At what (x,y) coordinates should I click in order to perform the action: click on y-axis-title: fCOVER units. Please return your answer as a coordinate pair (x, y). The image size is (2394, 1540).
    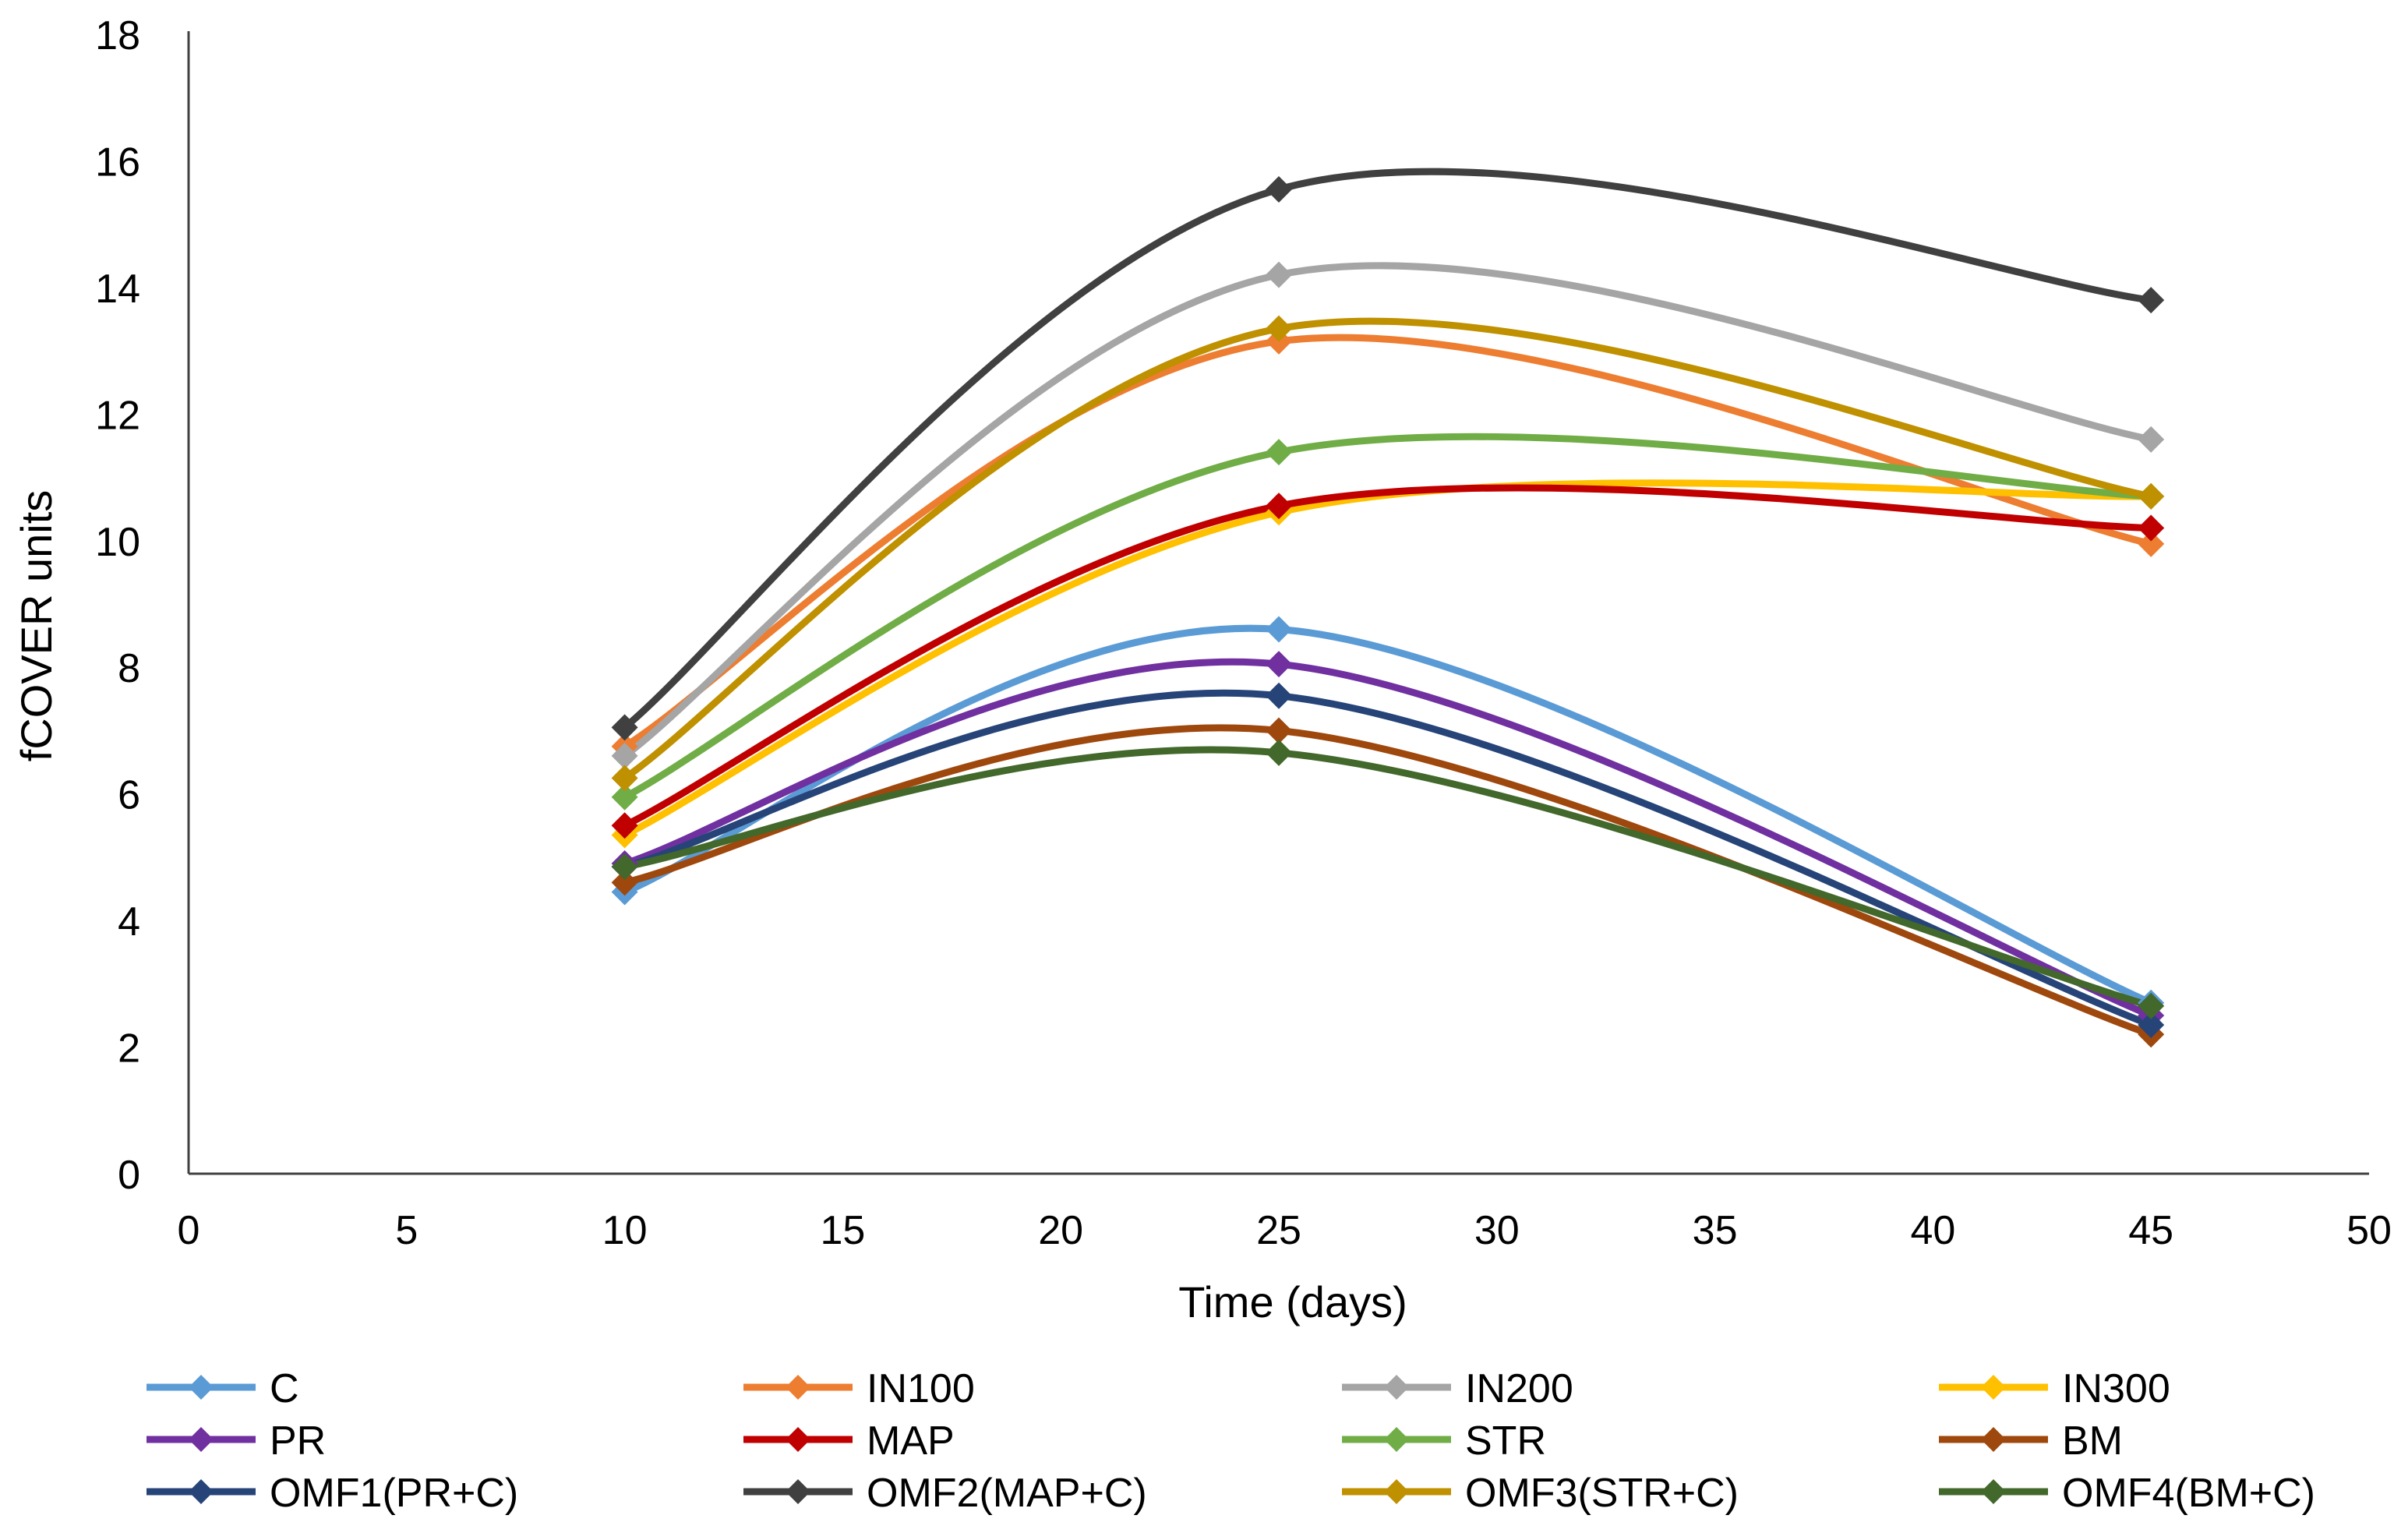
    Looking at the image, I should click on (36, 626).